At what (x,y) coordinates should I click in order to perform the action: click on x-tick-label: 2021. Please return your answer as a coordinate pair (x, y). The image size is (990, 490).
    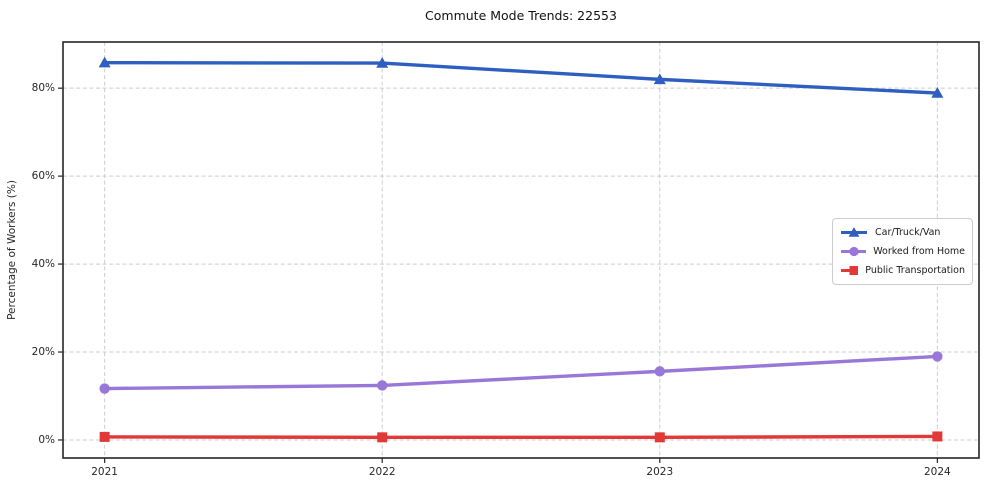
    Looking at the image, I should click on (104, 472).